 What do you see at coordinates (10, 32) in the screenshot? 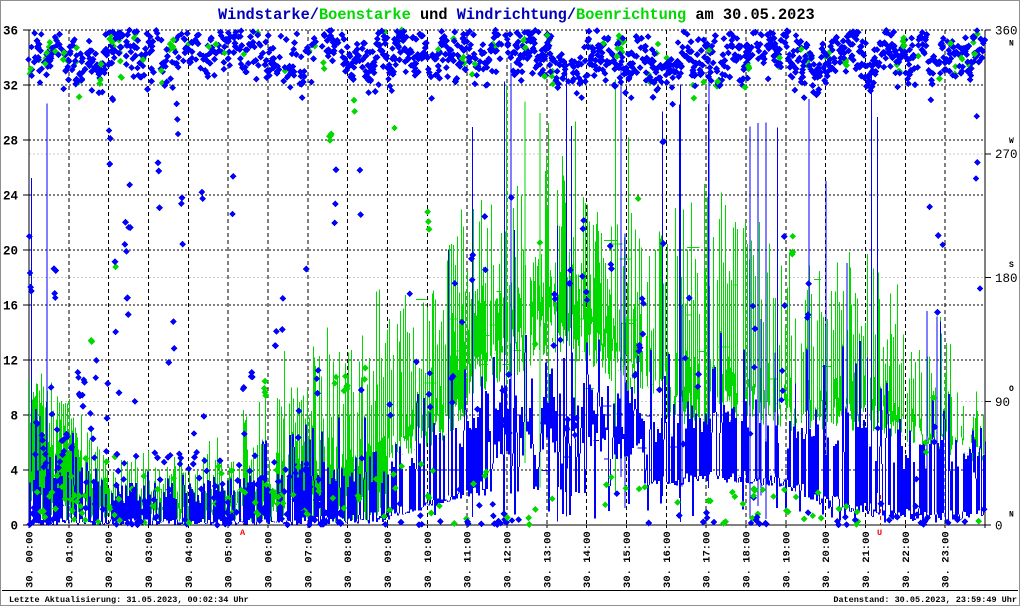
I see `svg-text: 36` at bounding box center [10, 32].